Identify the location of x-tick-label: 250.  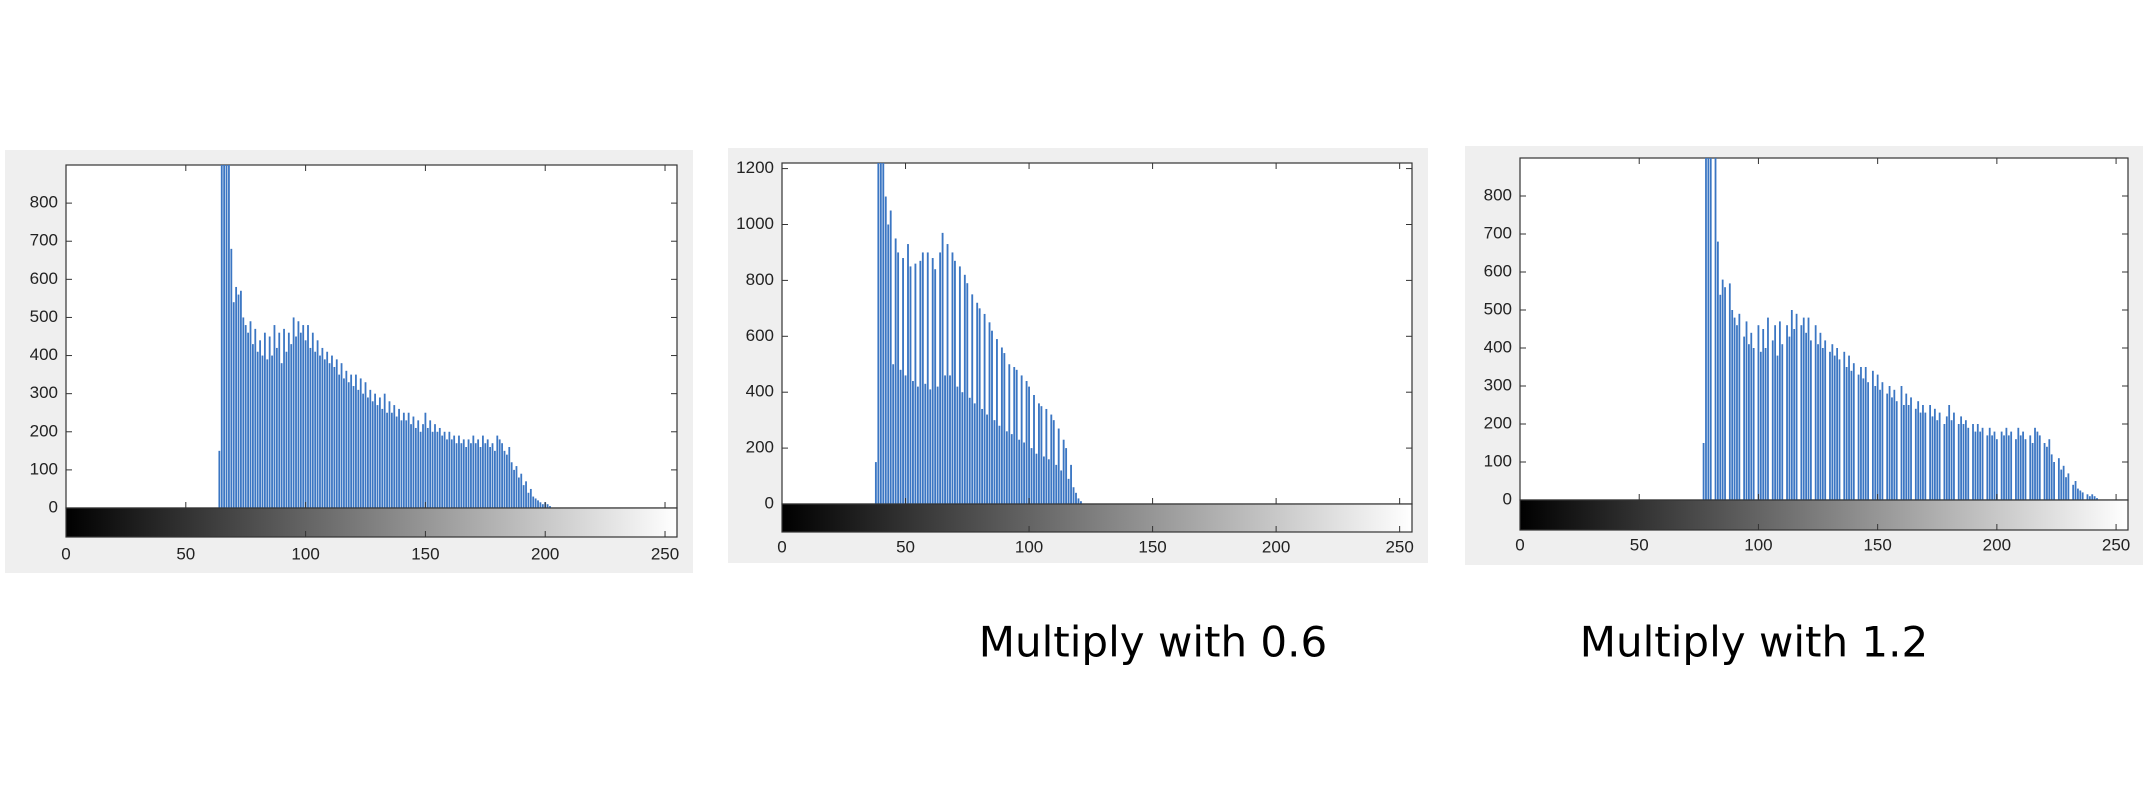
(2116, 544).